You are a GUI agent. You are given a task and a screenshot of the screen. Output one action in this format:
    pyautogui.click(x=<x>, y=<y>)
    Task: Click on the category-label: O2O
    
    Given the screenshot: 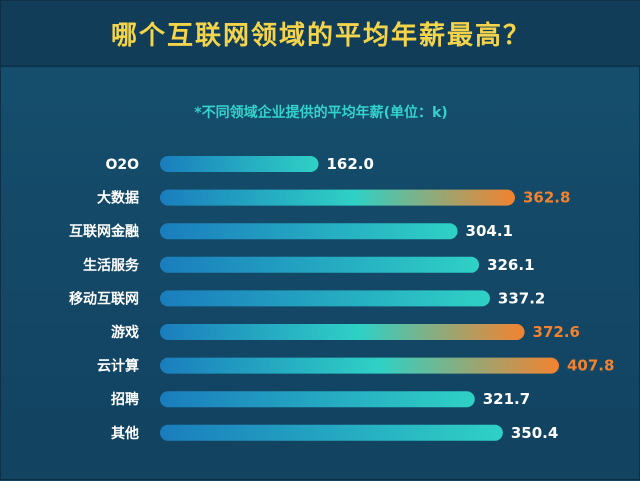 What is the action you would take?
    pyautogui.click(x=122, y=165)
    